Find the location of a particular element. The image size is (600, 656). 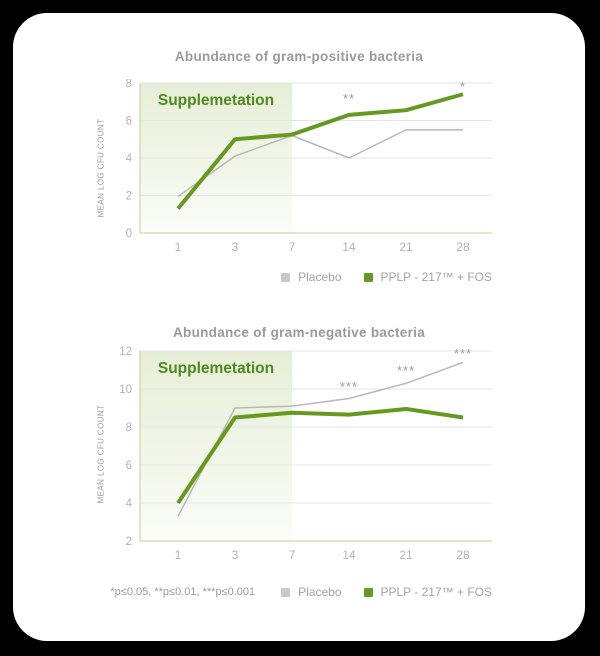

gram-negative-y-axis-label: MEAN LOG CFU COUNT is located at coordinates (101, 453).